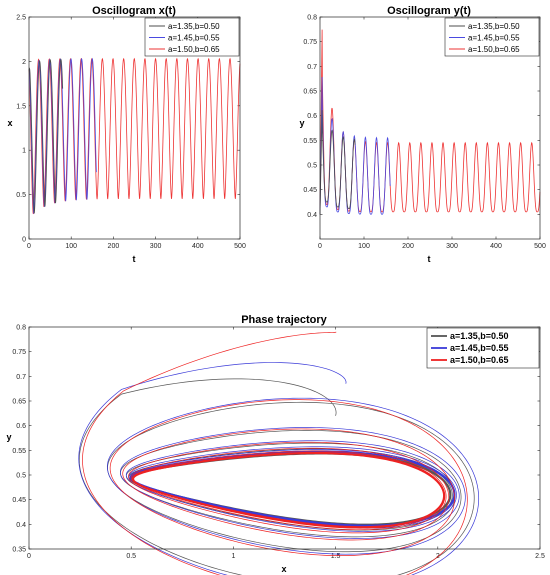 The image size is (550, 575). Describe the element at coordinates (283, 569) in the screenshot. I see `x-axis-label: x` at that location.